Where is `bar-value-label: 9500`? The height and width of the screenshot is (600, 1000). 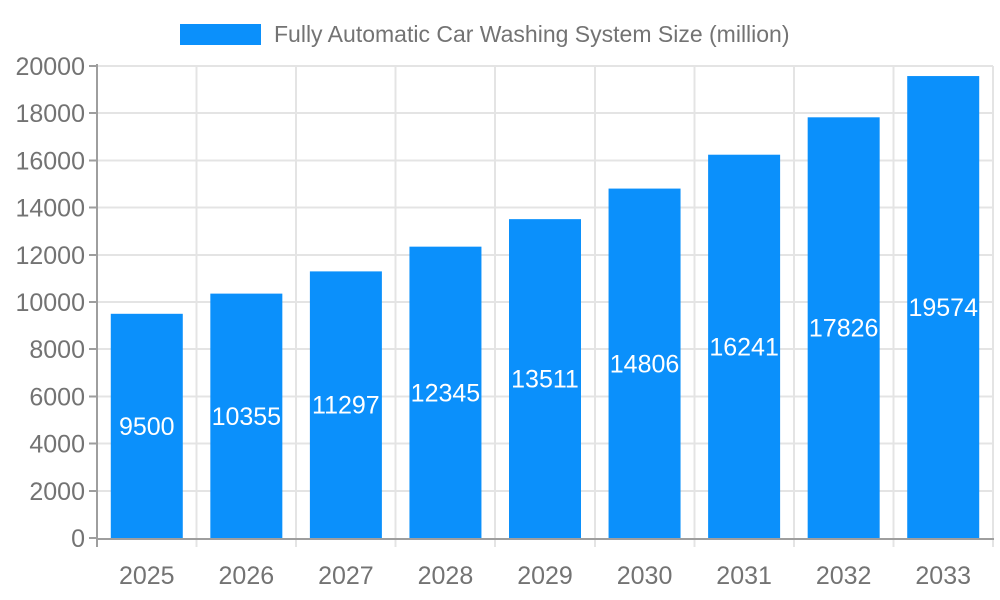 bar-value-label: 9500 is located at coordinates (147, 427).